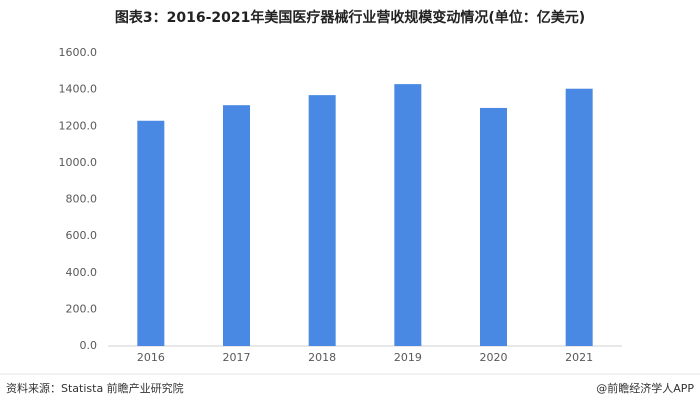  I want to click on x-tick-label: 2018, so click(322, 357).